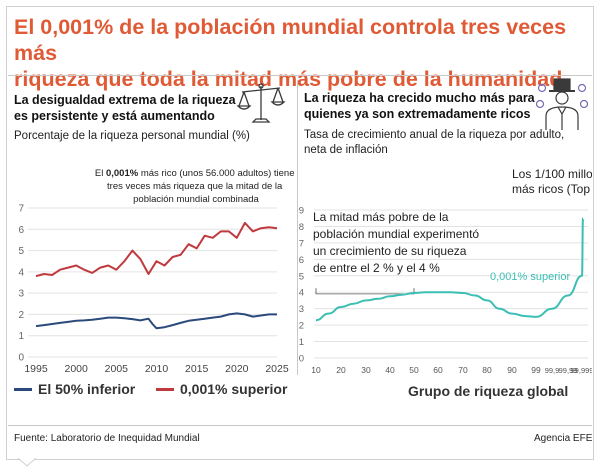 This screenshot has width=600, height=467. Describe the element at coordinates (107, 438) in the screenshot. I see `source-text: Fuente: Laboratorio de Inequidad Mundial` at that location.